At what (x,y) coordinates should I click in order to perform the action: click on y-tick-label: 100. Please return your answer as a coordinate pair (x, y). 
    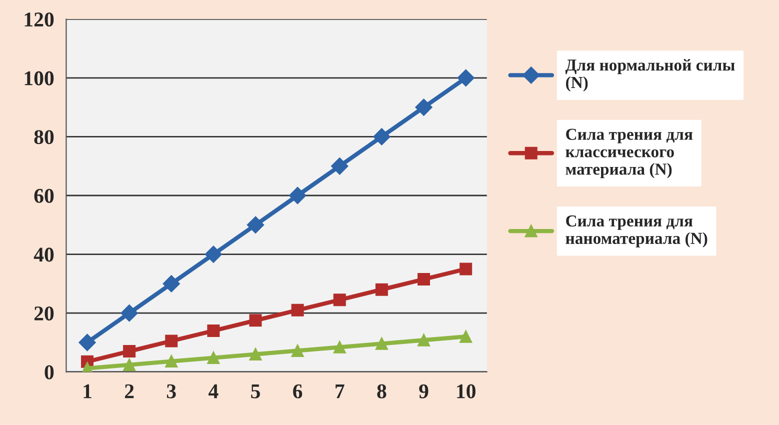
    Looking at the image, I should click on (39, 78).